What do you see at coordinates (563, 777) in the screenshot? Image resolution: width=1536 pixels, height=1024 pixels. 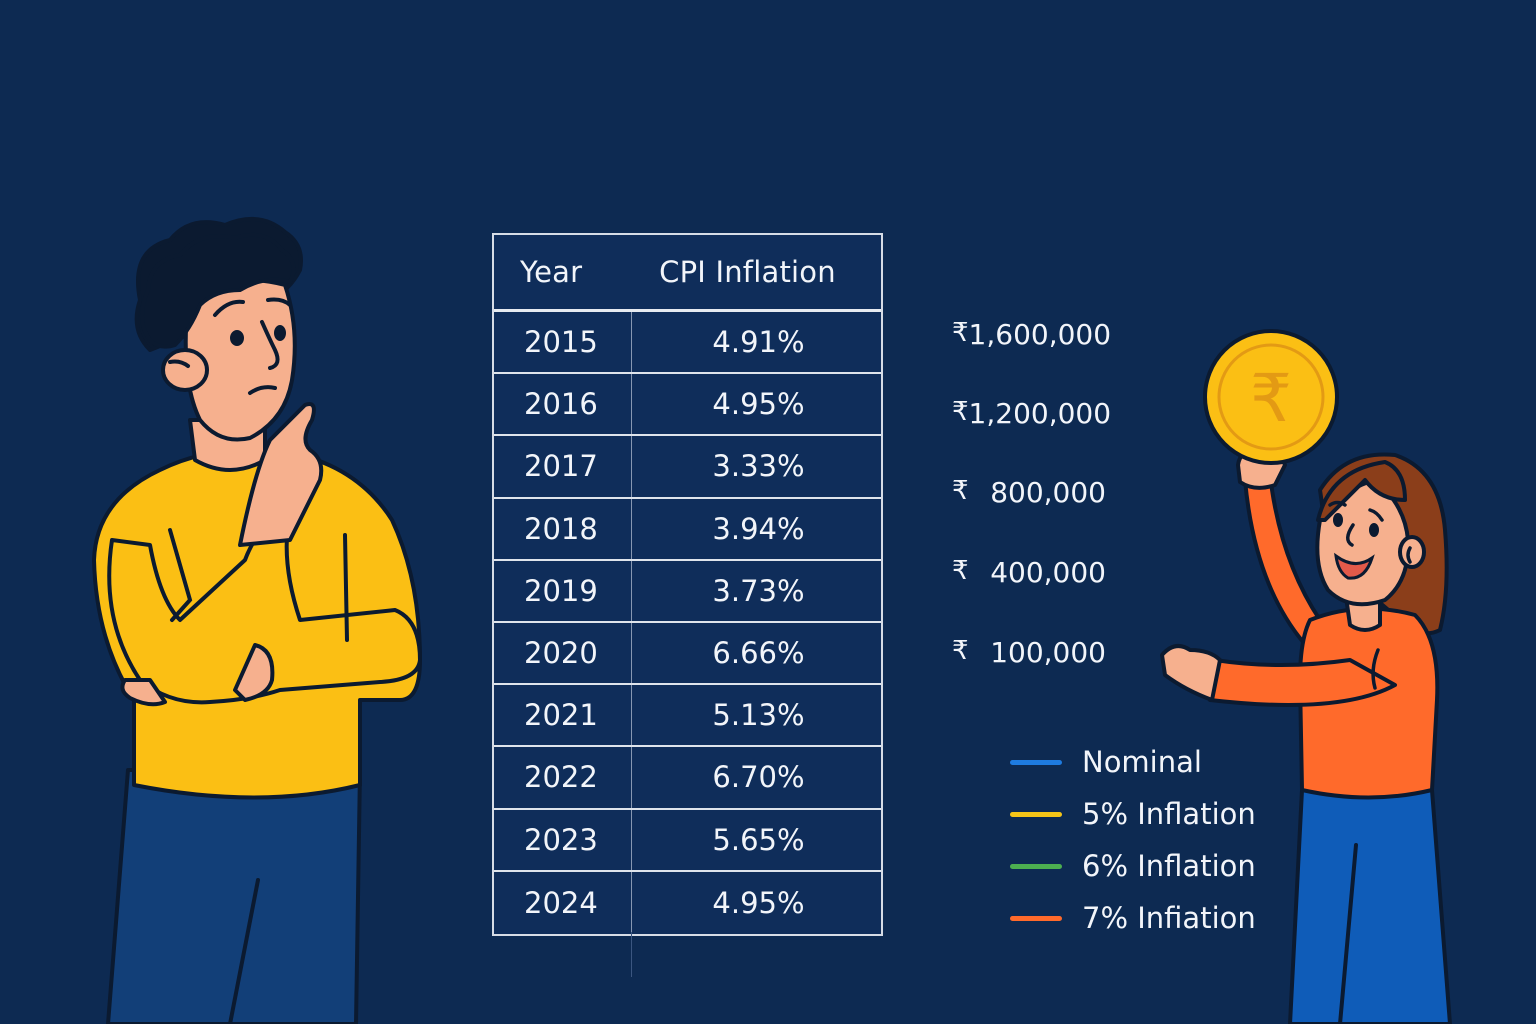 I see `year-cell: 2022` at bounding box center [563, 777].